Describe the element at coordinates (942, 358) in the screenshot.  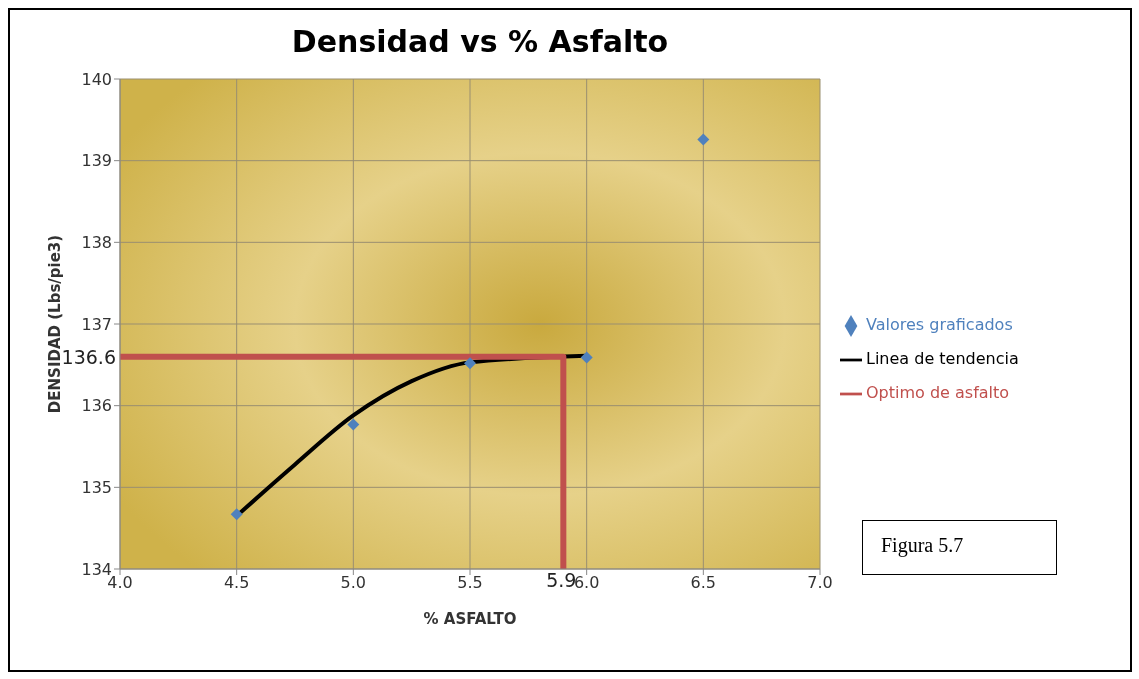
I see `legend-label: Linea de tendencia` at that location.